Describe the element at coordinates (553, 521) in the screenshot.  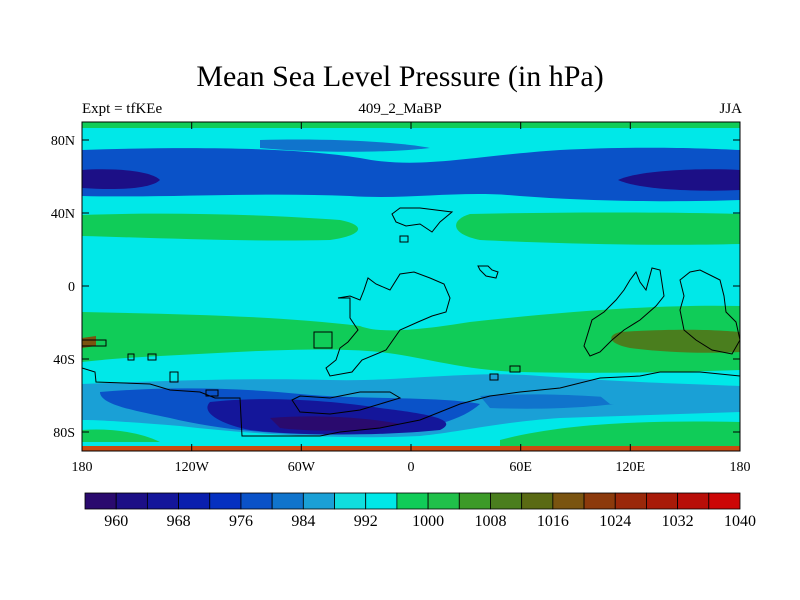
I see `colorbar-label: 1016` at that location.